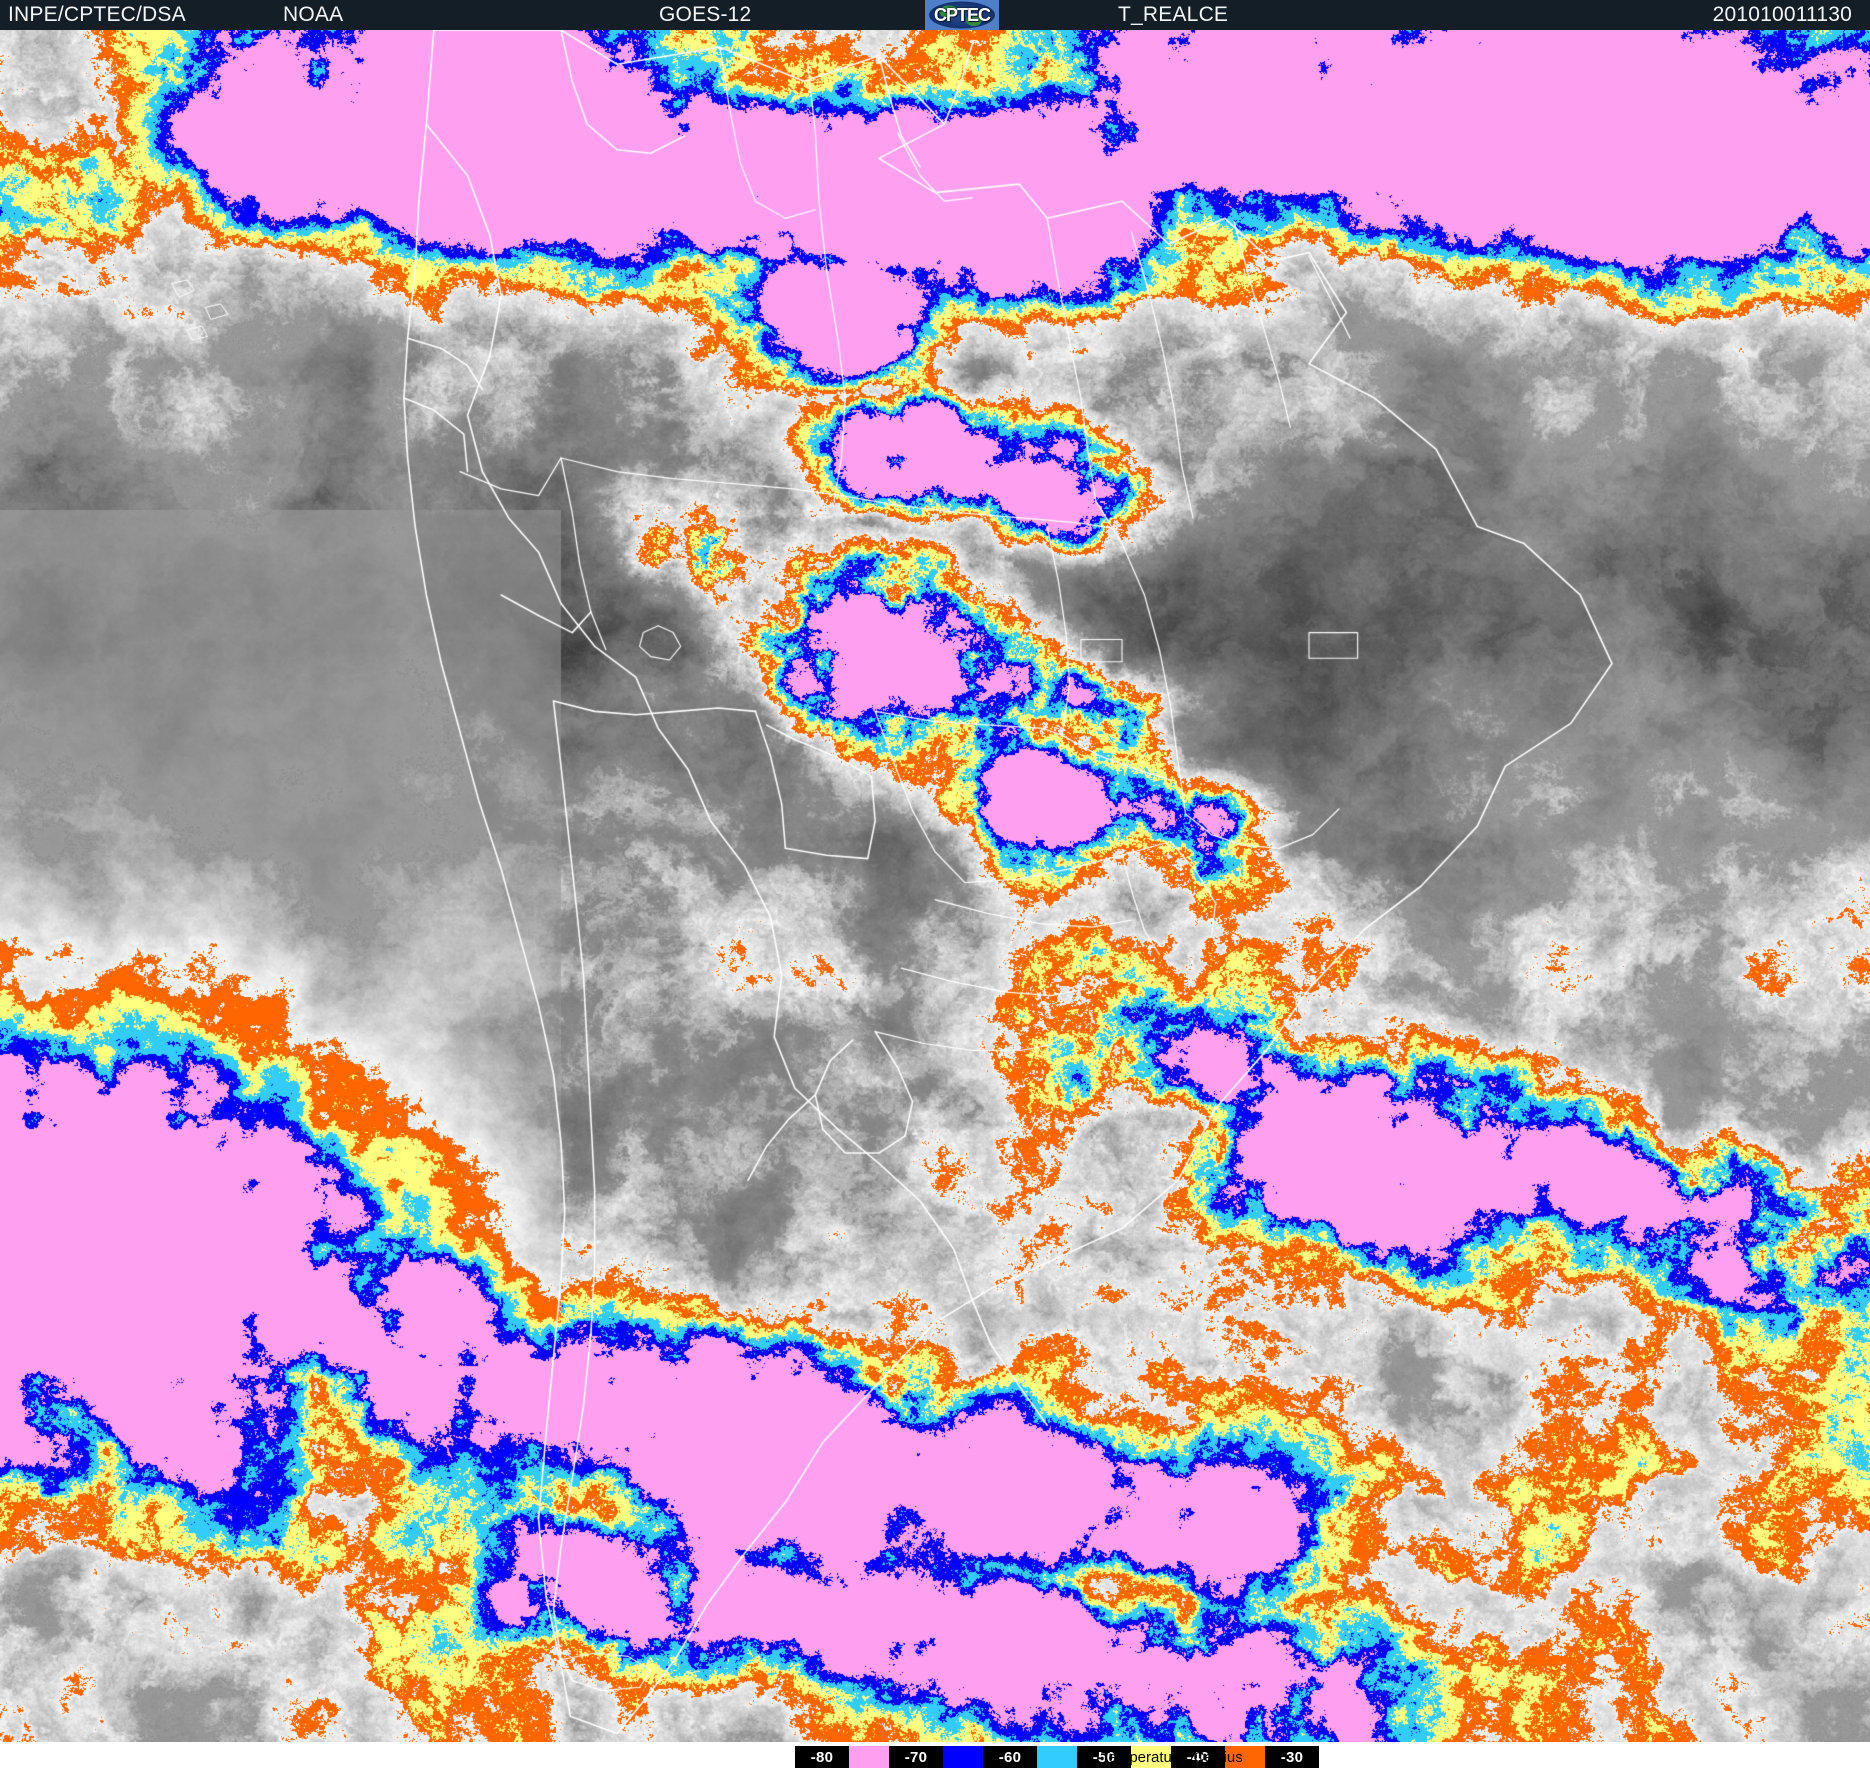  Describe the element at coordinates (1292, 1757) in the screenshot. I see `legend-label-minus30: -30` at that location.